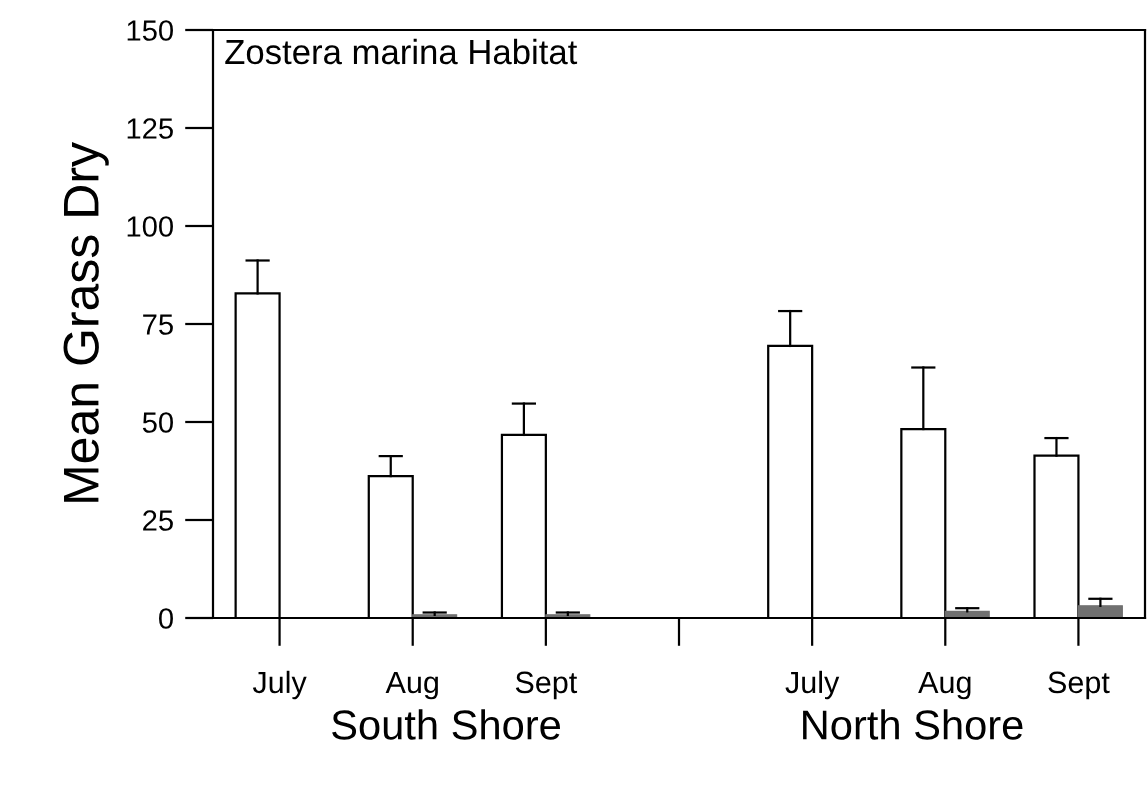  I want to click on text: North Shore, so click(913, 724).